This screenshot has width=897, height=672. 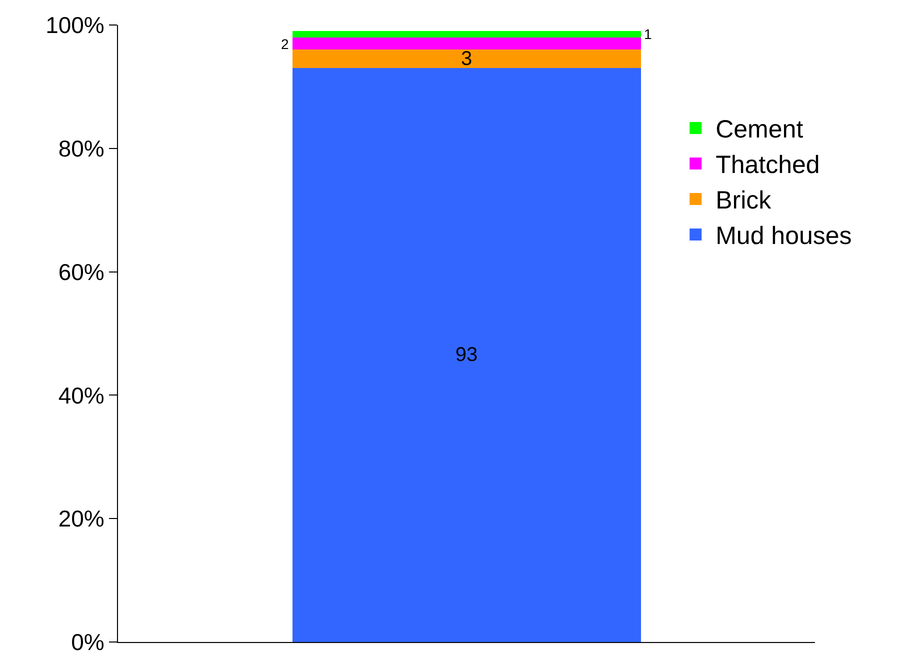 I want to click on legend-label: Thatched, so click(x=768, y=165).